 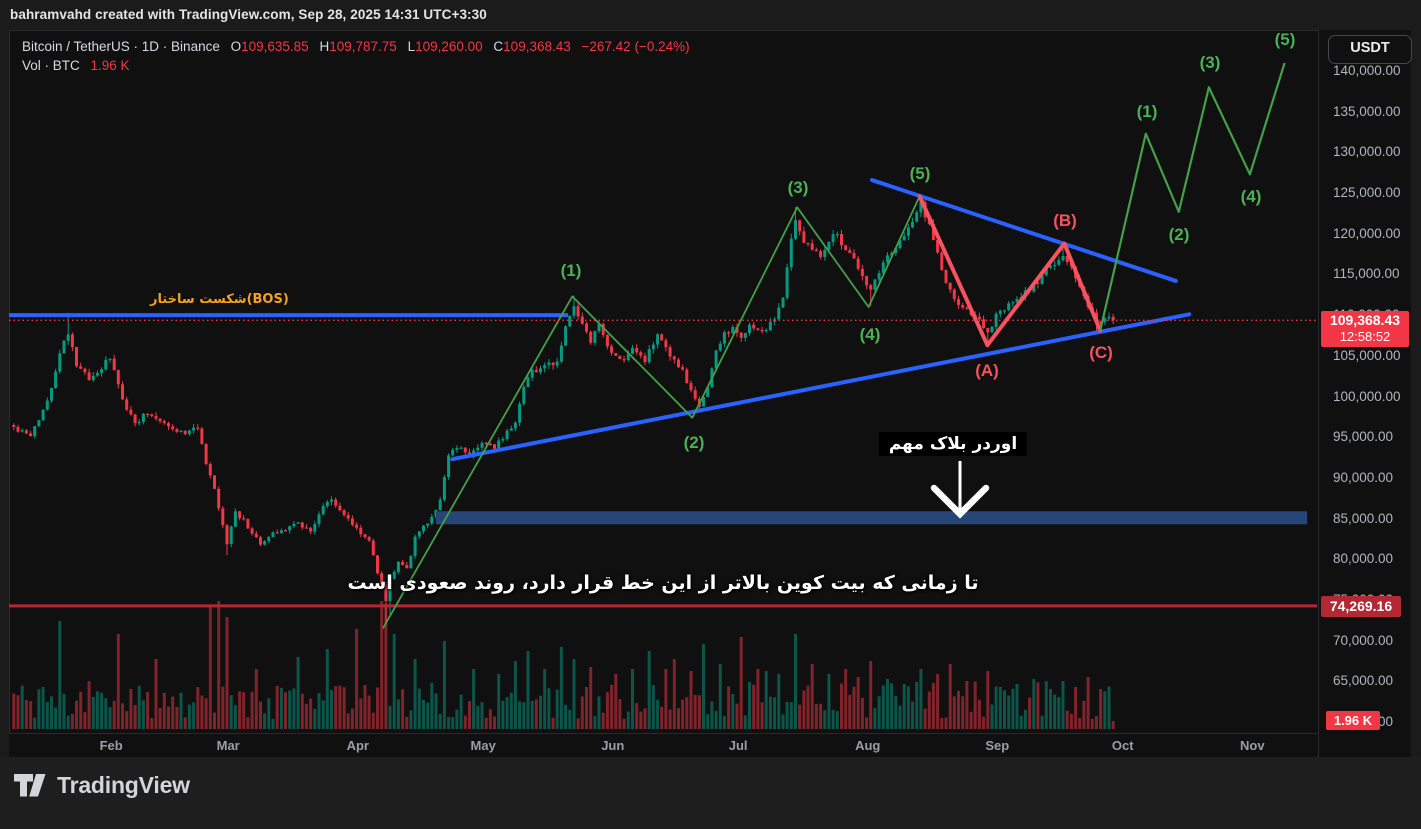 I want to click on time-axis-month-label: Feb, so click(x=111, y=745).